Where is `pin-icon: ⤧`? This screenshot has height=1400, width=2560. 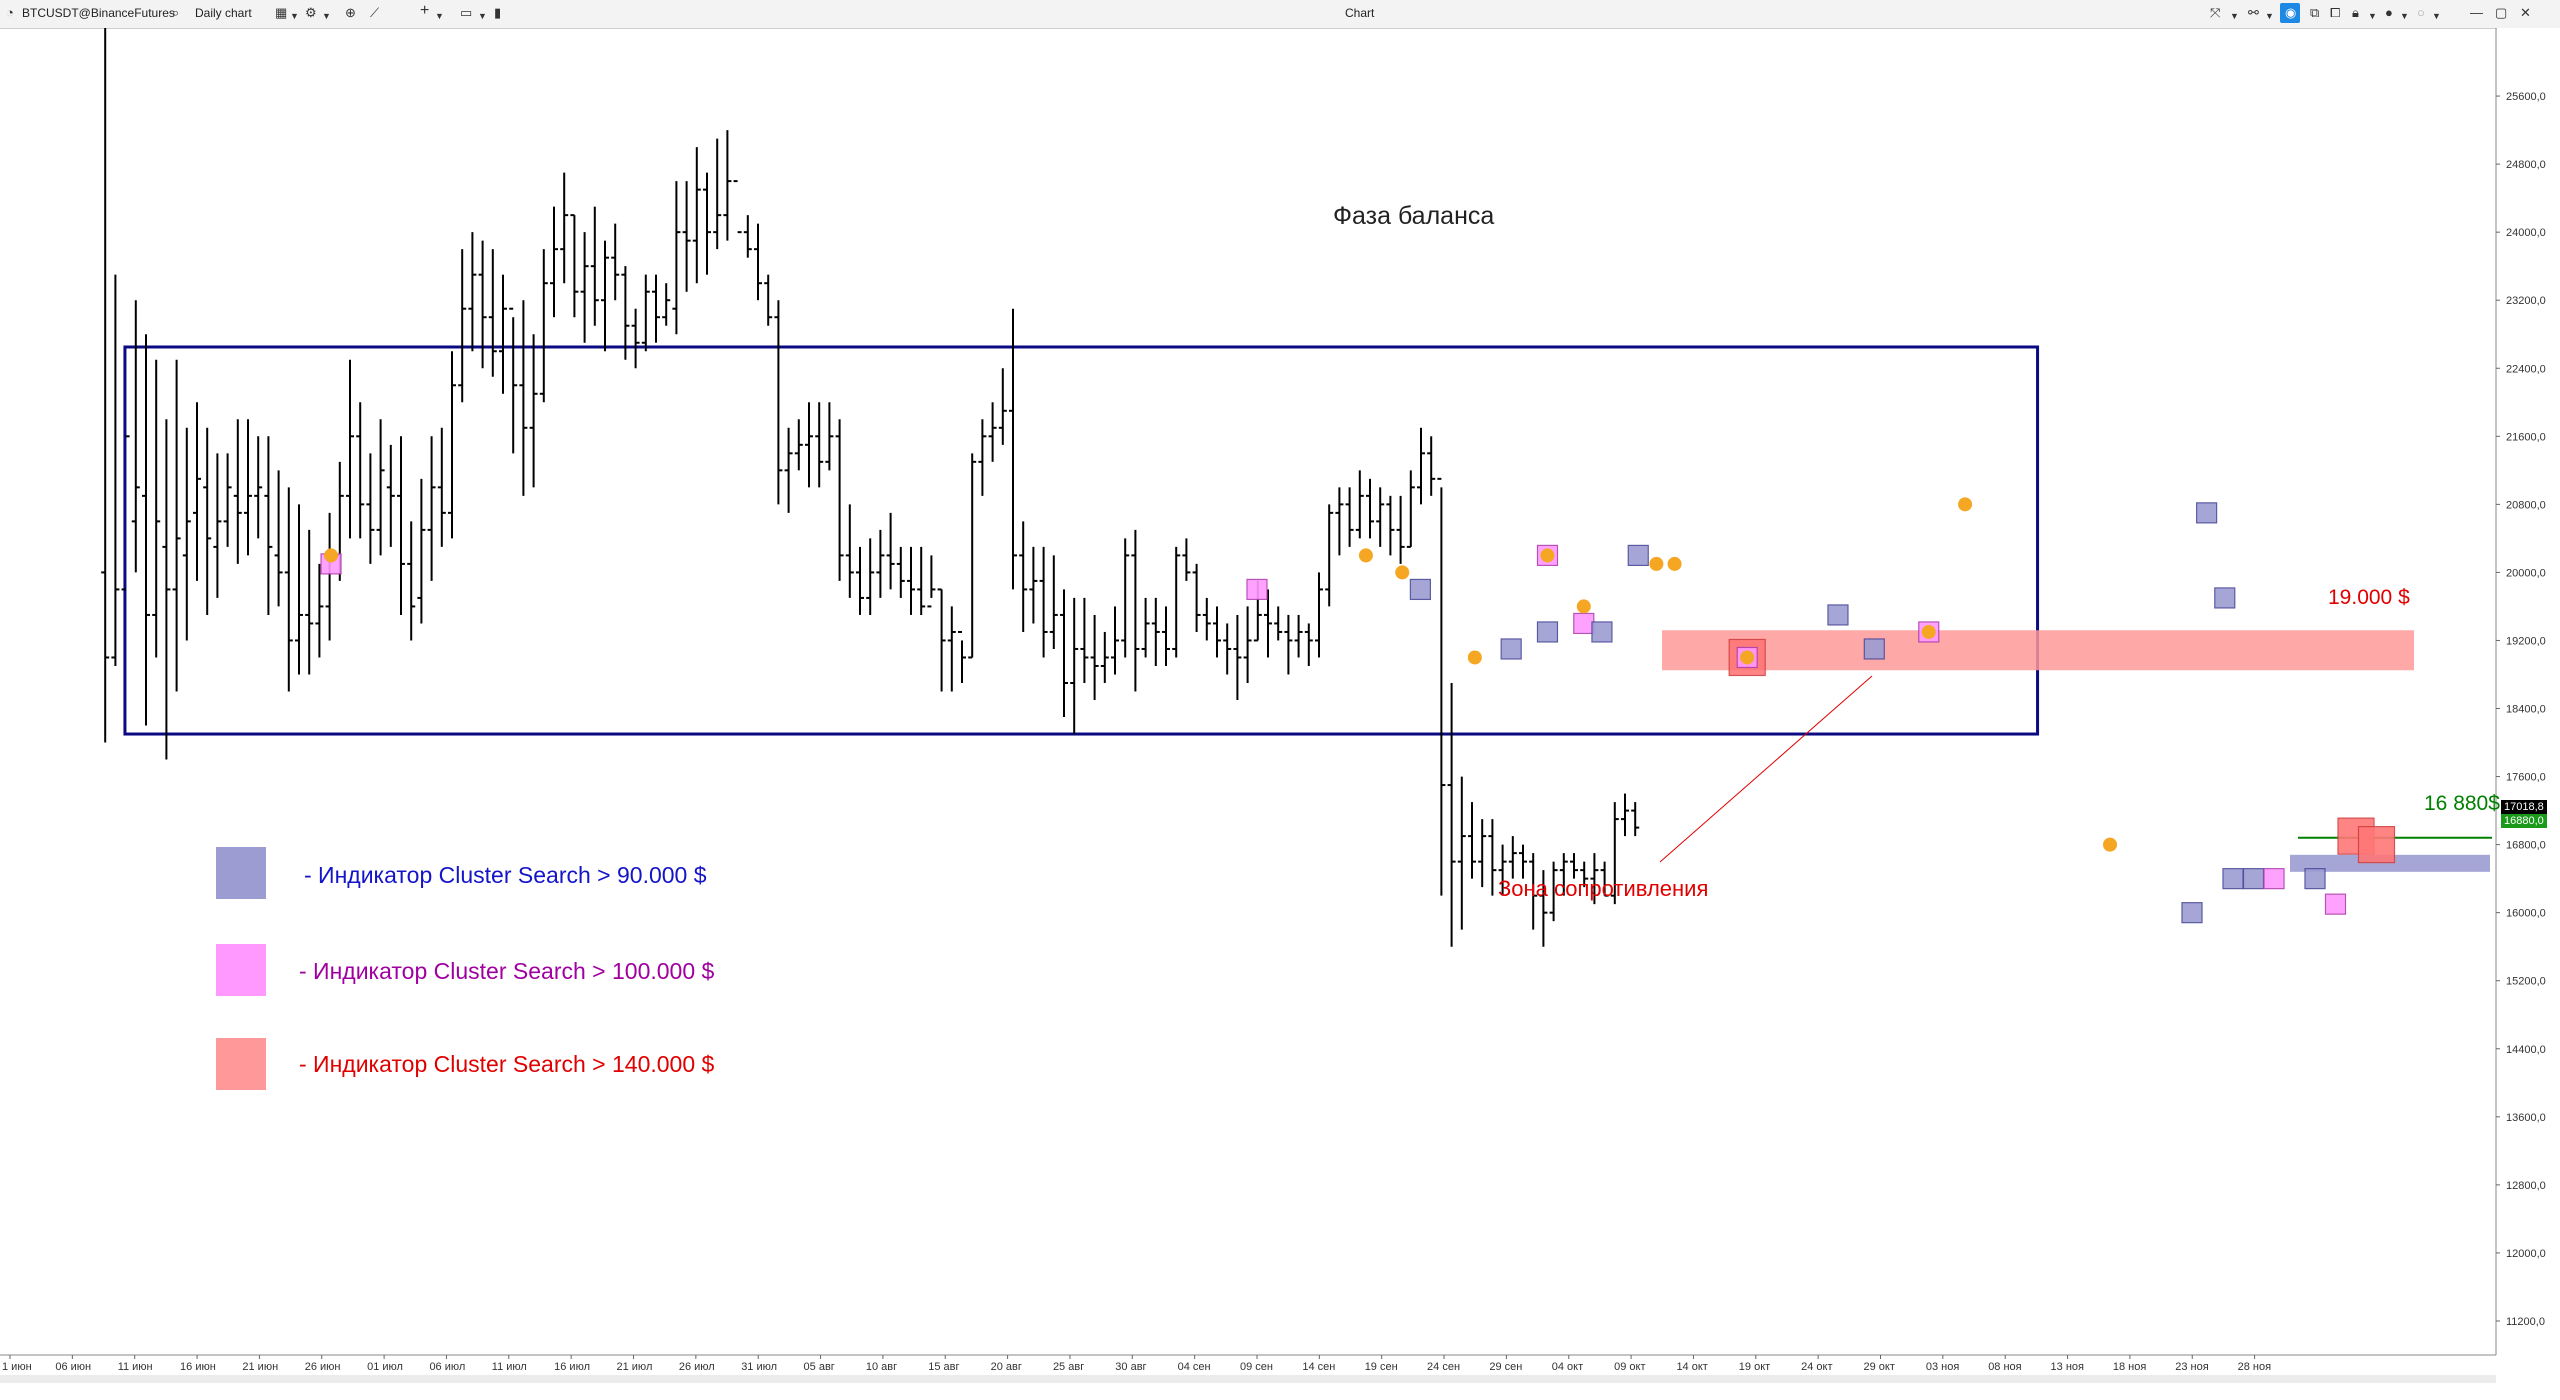
pin-icon: ⤧ is located at coordinates (2215, 12).